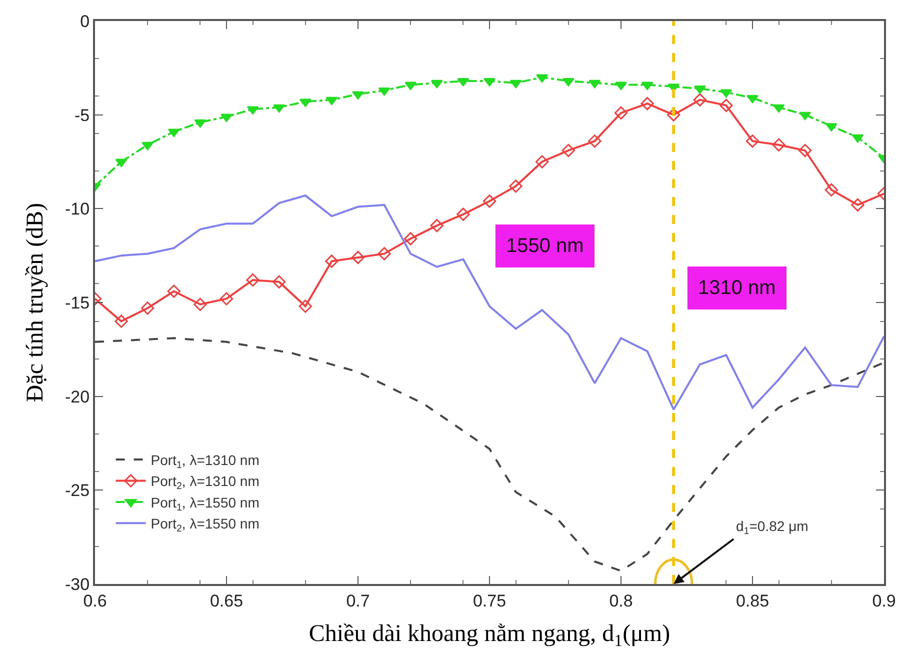 The width and height of the screenshot is (908, 664). Describe the element at coordinates (737, 288) in the screenshot. I see `annotation: 1310 nm` at that location.